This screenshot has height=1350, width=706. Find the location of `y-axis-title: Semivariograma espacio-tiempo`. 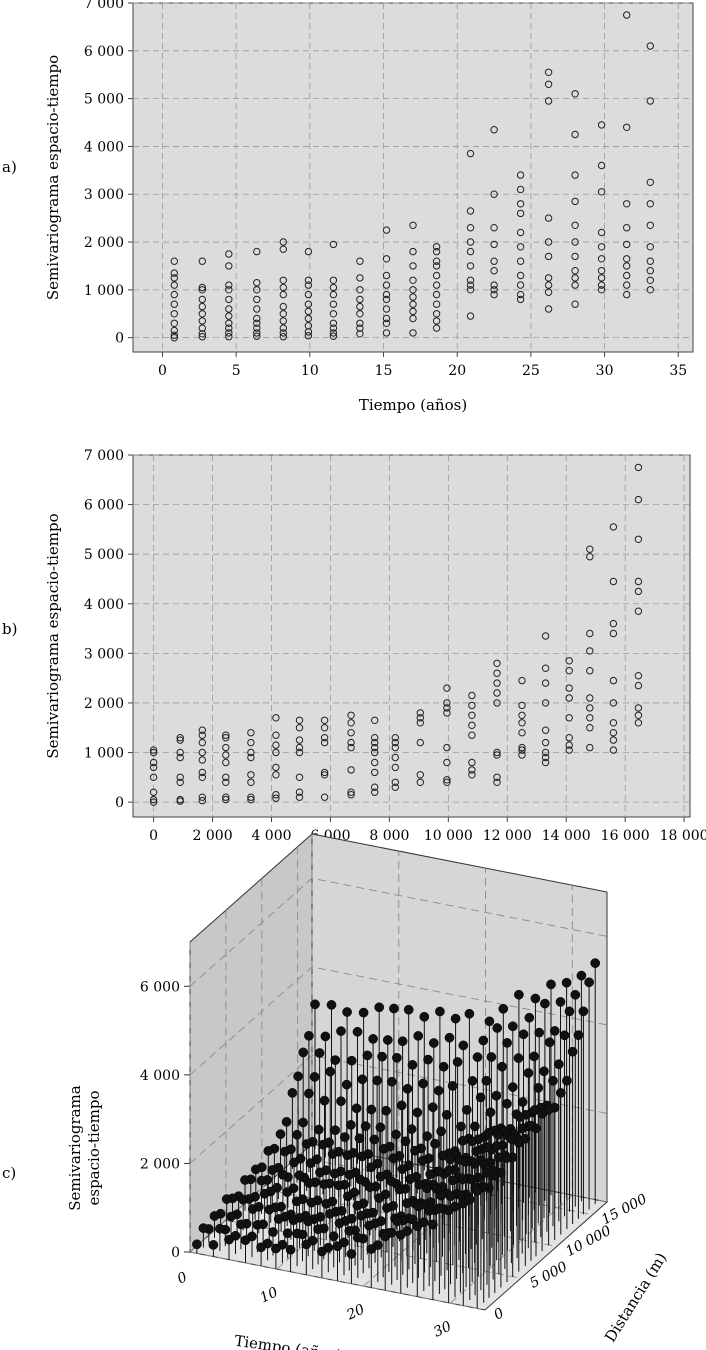

y-axis-title: Semivariograma espacio-tiempo is located at coordinates (53, 635).